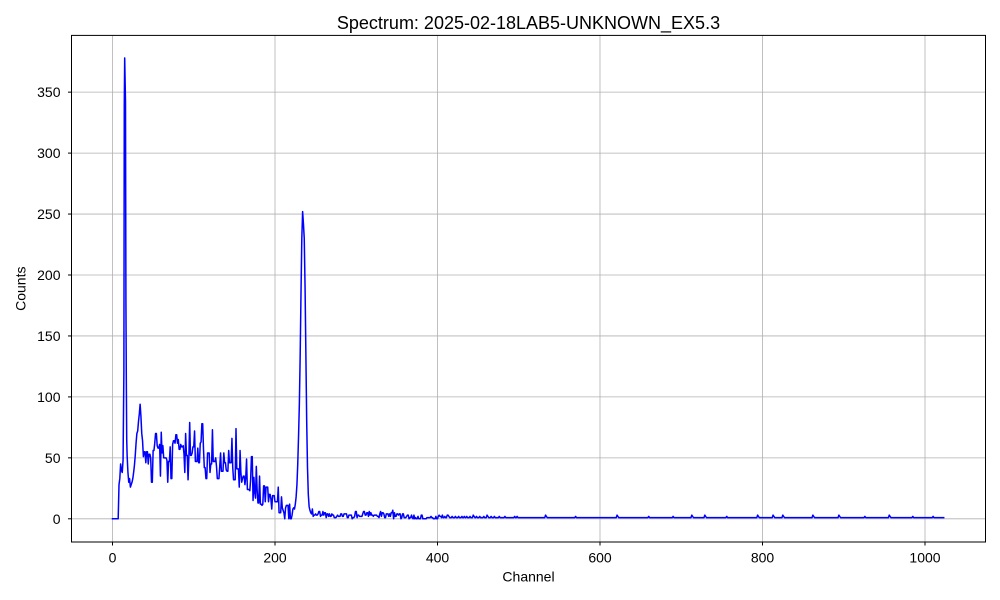  What do you see at coordinates (49, 214) in the screenshot?
I see `svg-text: 250` at bounding box center [49, 214].